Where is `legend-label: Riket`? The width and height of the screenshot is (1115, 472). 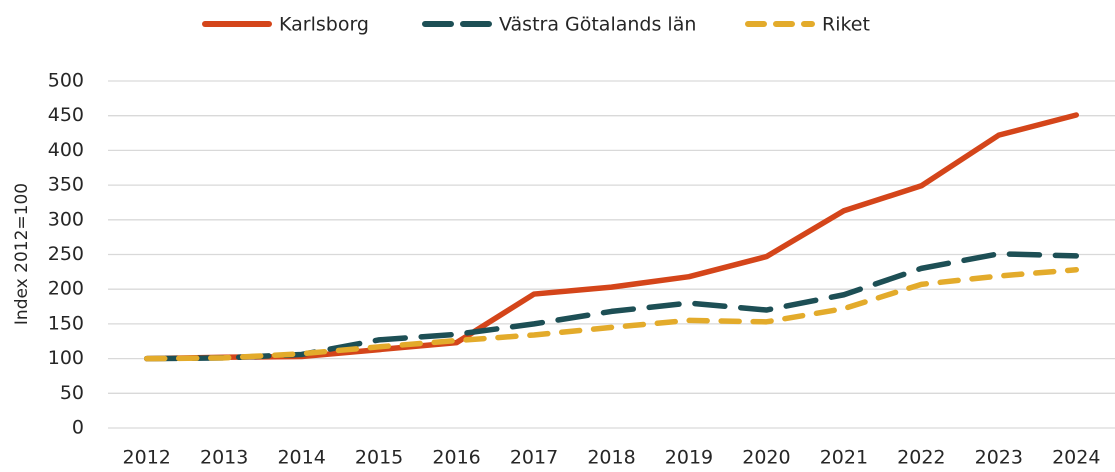 legend-label: Riket is located at coordinates (846, 25).